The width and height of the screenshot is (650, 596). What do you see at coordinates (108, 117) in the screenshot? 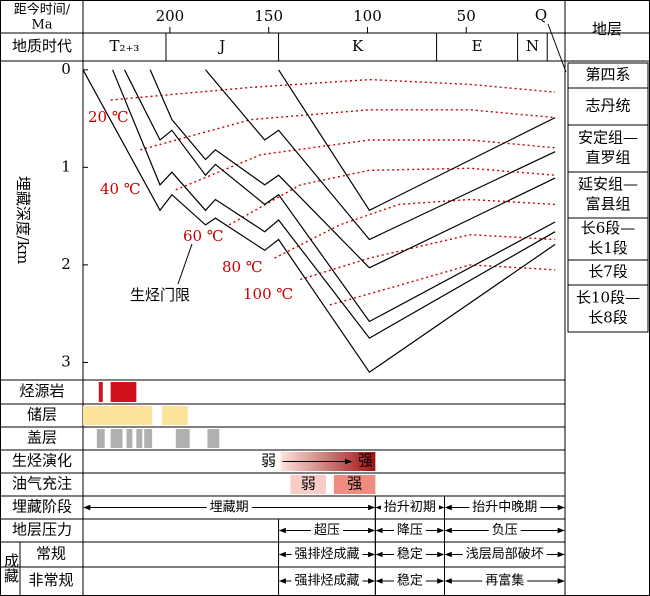
I see `isotherm-label: 20 ℃` at bounding box center [108, 117].